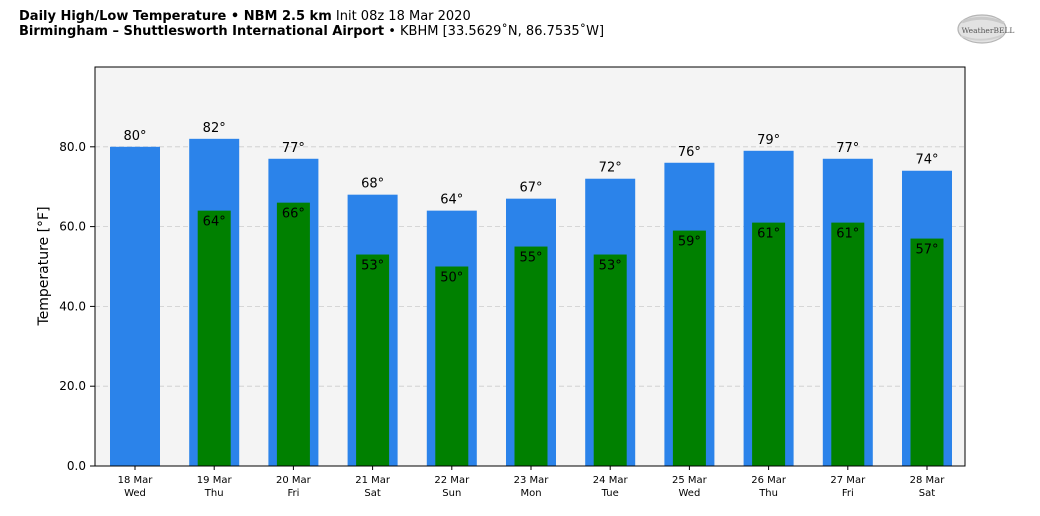  I want to click on x-tick-label-date: 19 Mar, so click(215, 480).